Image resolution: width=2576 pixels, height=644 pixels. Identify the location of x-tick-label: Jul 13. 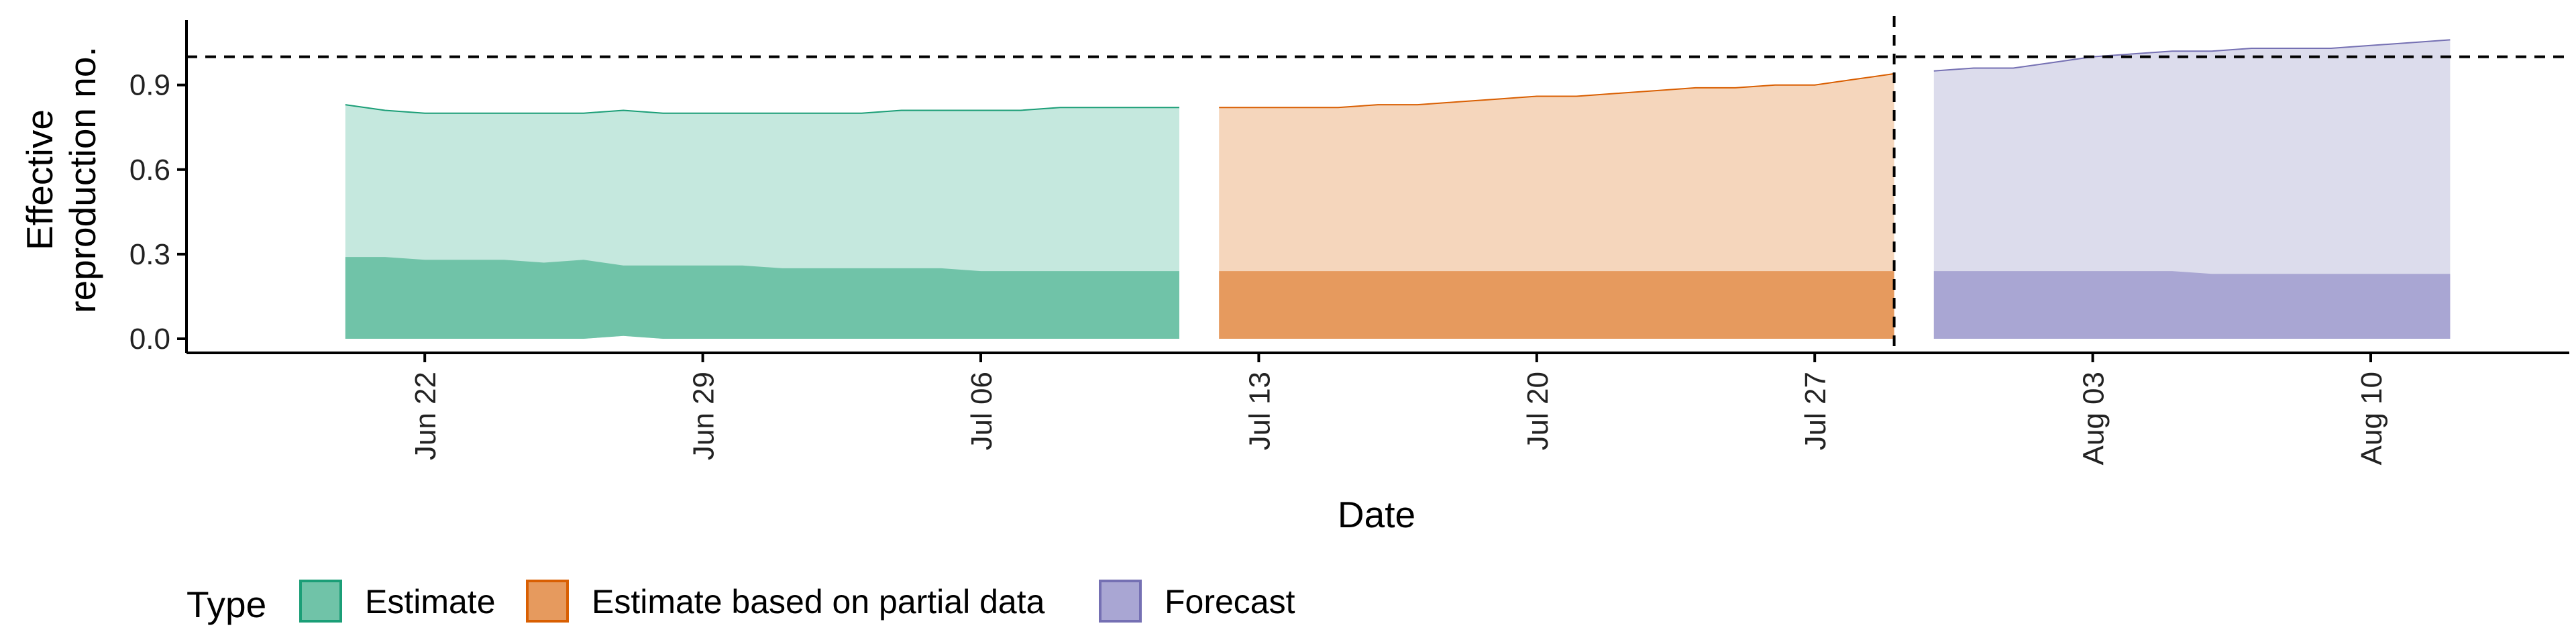
(1259, 411).